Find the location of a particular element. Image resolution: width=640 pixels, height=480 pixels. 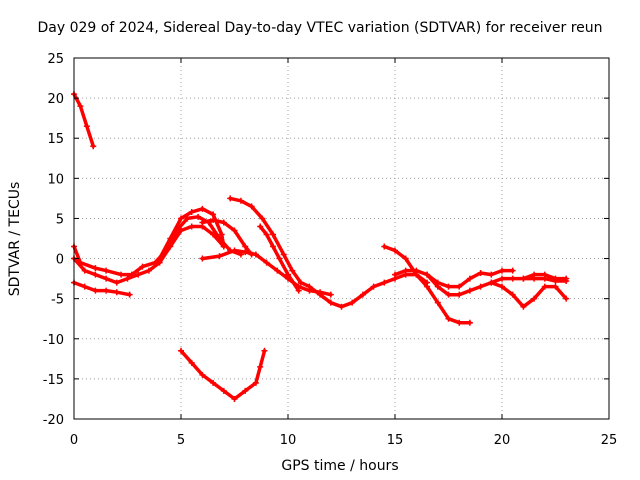

x-tick-label: 25 is located at coordinates (609, 440).